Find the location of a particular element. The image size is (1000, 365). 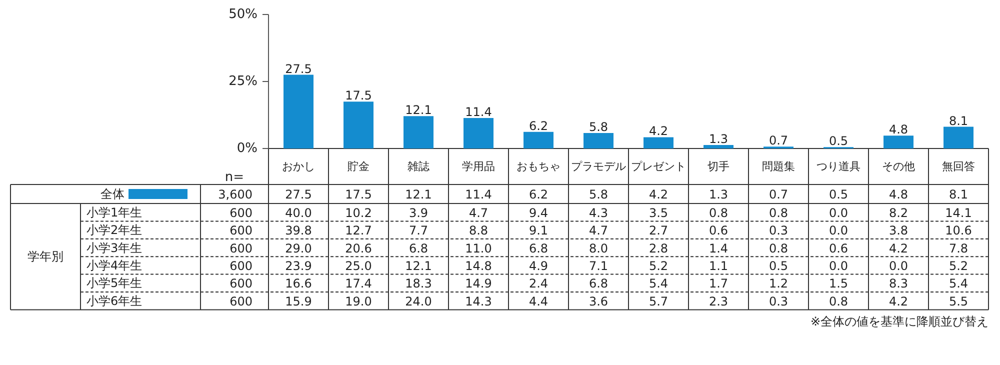

text: 2.8 is located at coordinates (658, 248).